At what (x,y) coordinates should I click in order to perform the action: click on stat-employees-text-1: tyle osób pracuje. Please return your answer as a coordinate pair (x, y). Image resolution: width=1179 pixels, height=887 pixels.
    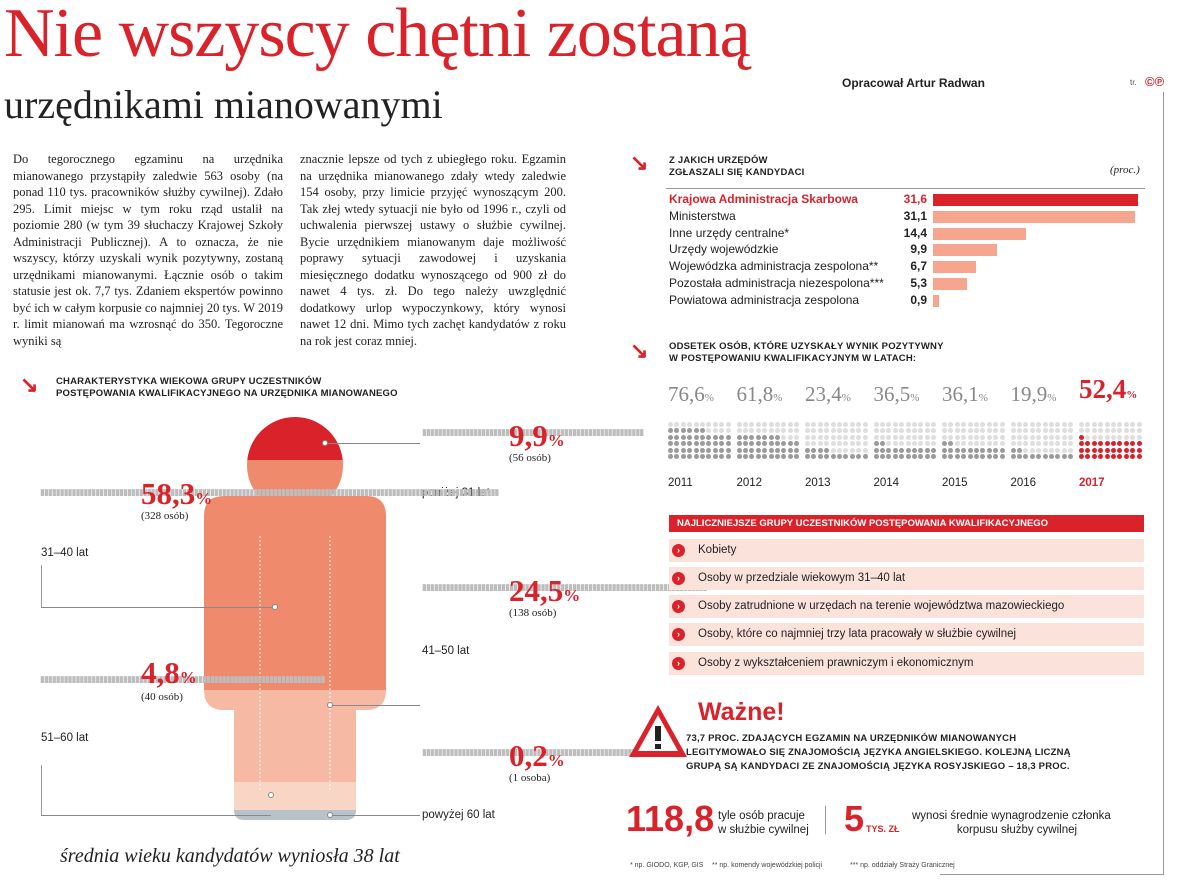
    Looking at the image, I should click on (761, 816).